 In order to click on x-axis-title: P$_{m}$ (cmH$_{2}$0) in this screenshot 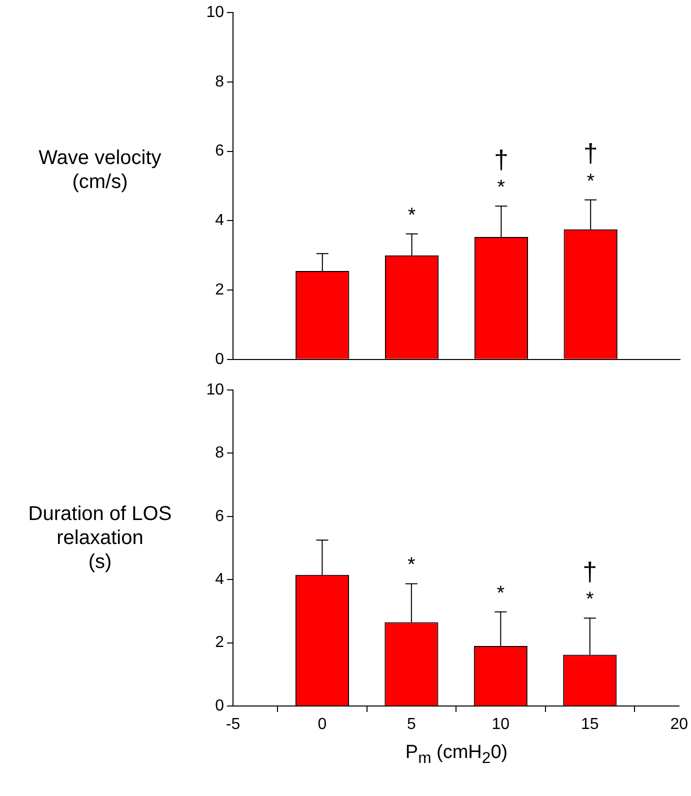, I will do `click(456, 755)`.